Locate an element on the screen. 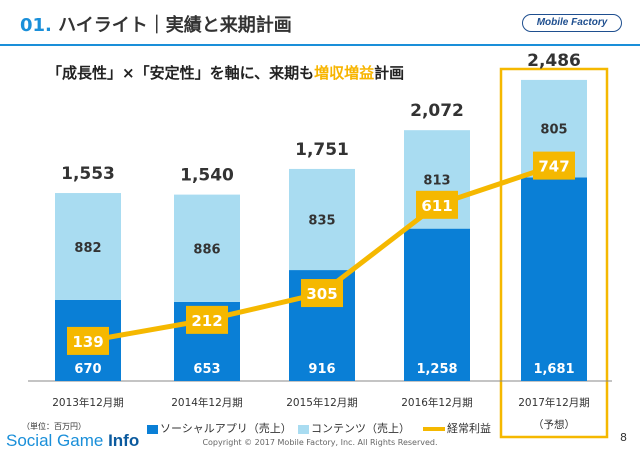 Image resolution: width=640 pixels, height=452 pixels. data-label-social-apps: 1,681 is located at coordinates (553, 369).